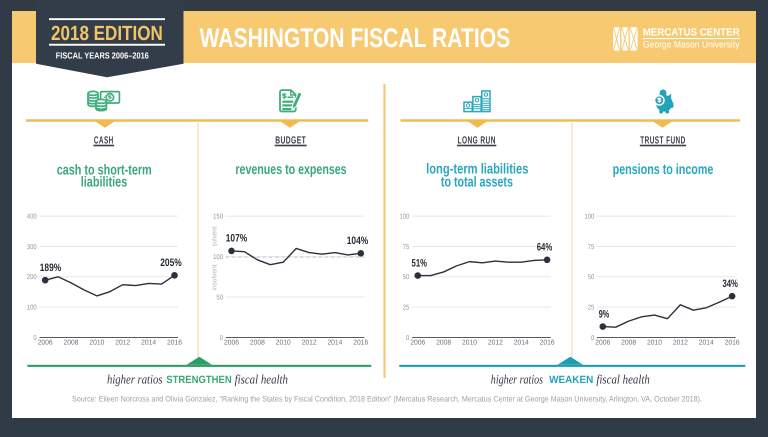  What do you see at coordinates (215, 236) in the screenshot?
I see `svg-text: solvent` at bounding box center [215, 236].